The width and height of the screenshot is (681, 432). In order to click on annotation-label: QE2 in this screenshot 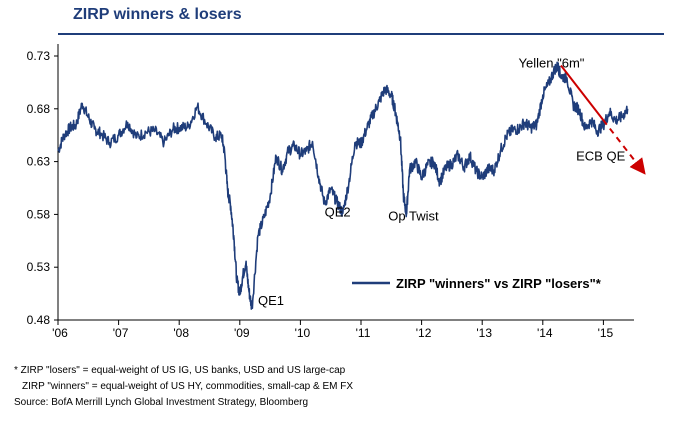, I will do `click(338, 212)`.